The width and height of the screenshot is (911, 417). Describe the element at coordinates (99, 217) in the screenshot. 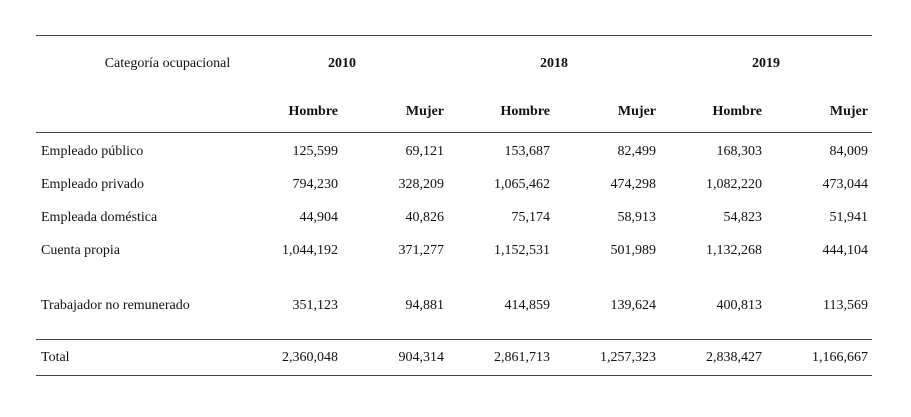

I see `row-label: Empleada doméstica` at that location.